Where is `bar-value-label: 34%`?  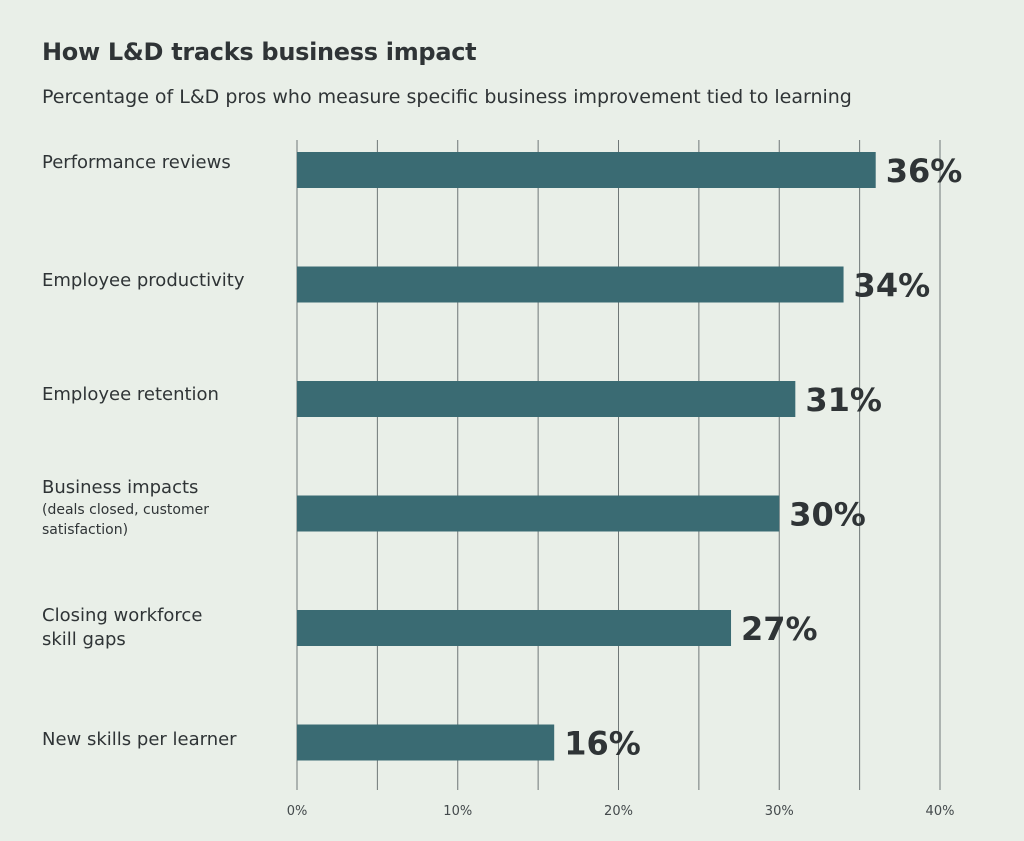
bar-value-label: 34% is located at coordinates (892, 286).